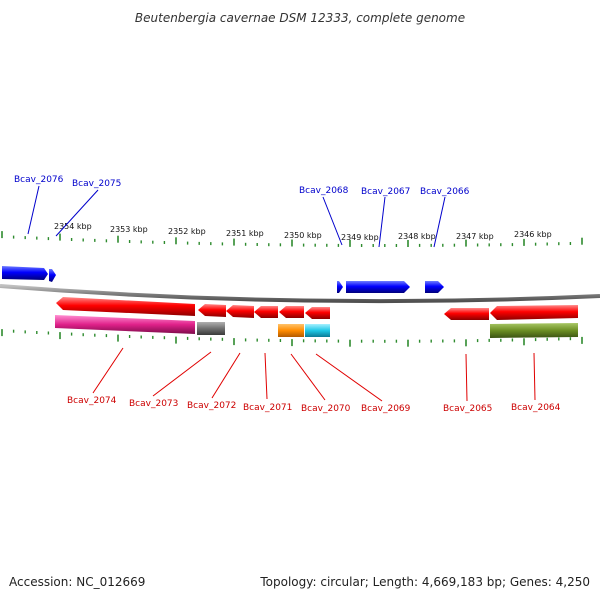 The width and height of the screenshot is (600, 600). I want to click on gene-arrow-bcav-2064, so click(534, 312).